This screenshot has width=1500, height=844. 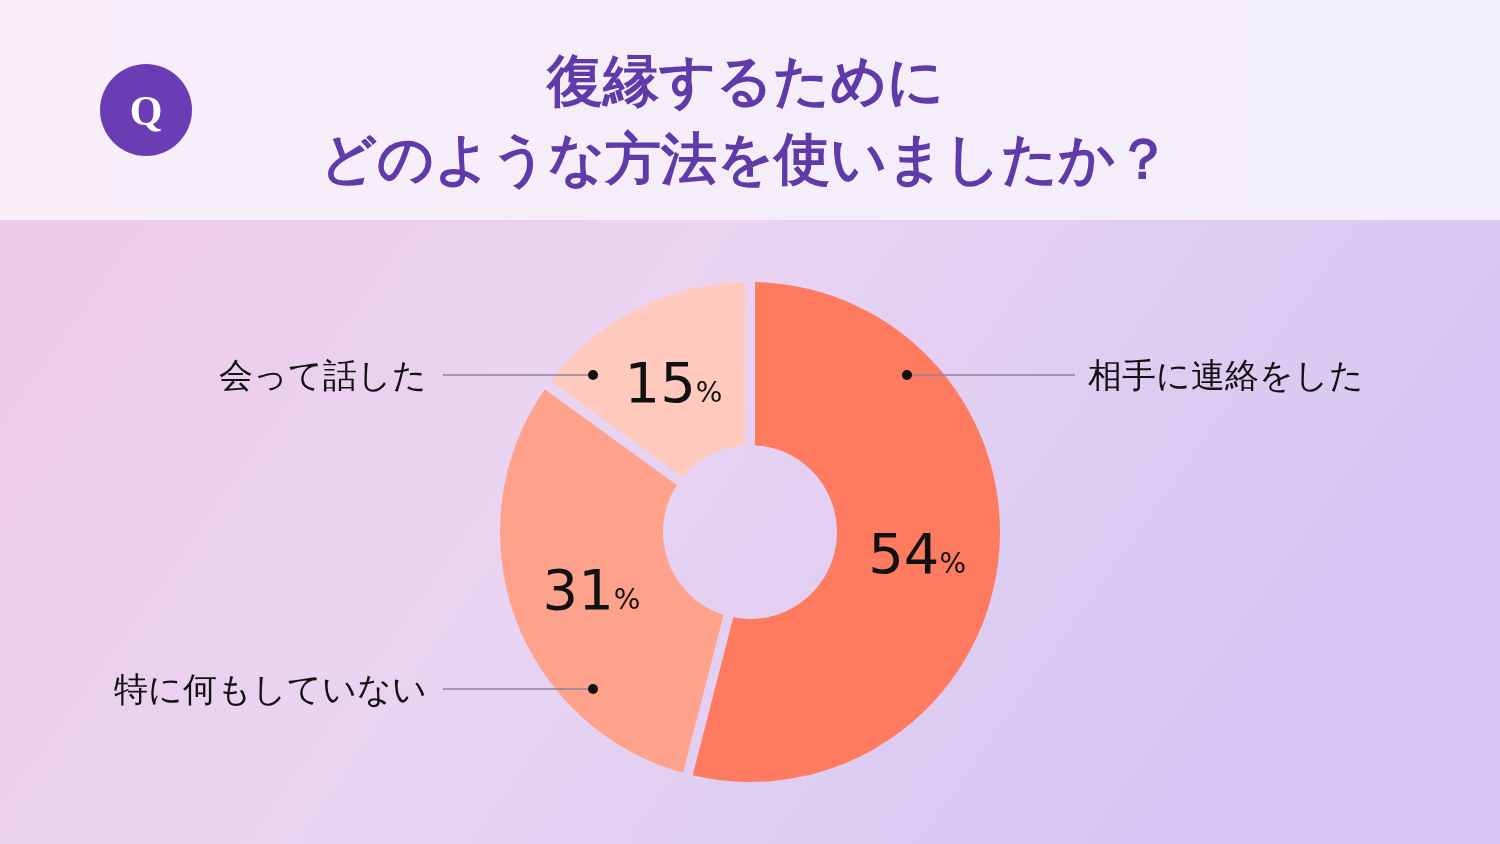 What do you see at coordinates (917, 554) in the screenshot?
I see `data-label: 54%` at bounding box center [917, 554].